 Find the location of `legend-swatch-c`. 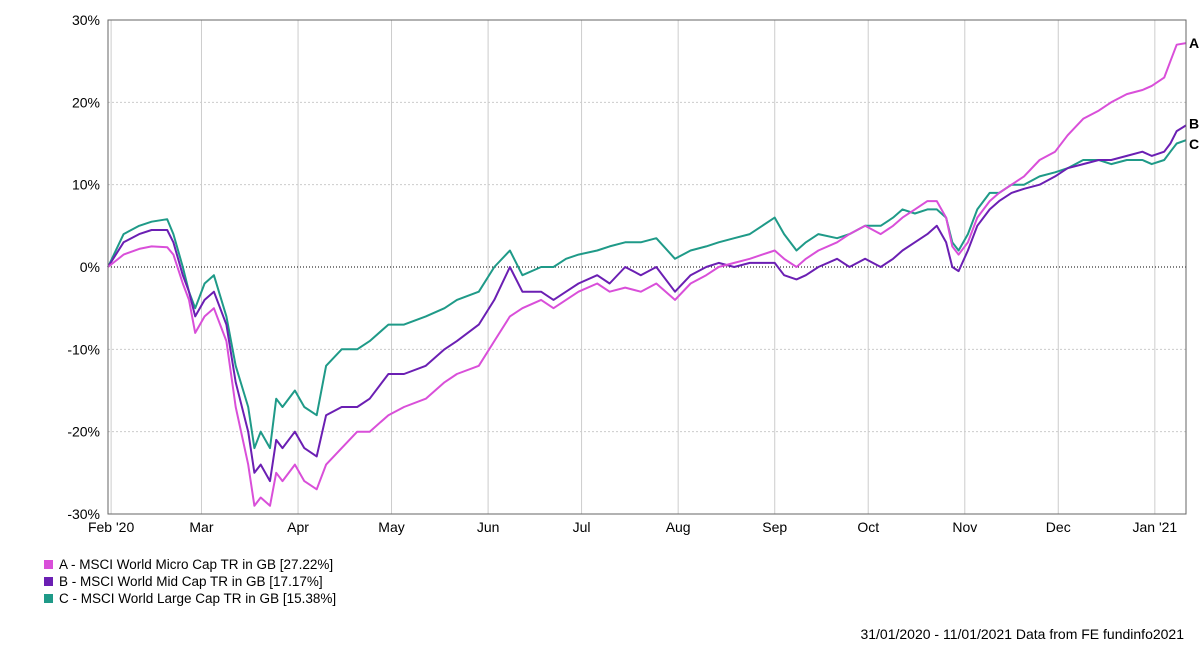

legend-swatch-c is located at coordinates (48, 598).